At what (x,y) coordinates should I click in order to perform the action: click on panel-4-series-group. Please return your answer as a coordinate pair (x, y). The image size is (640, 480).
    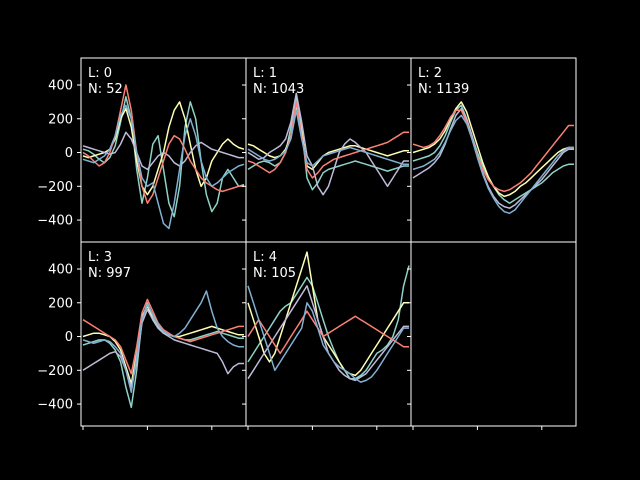
    Looking at the image, I should click on (328, 317).